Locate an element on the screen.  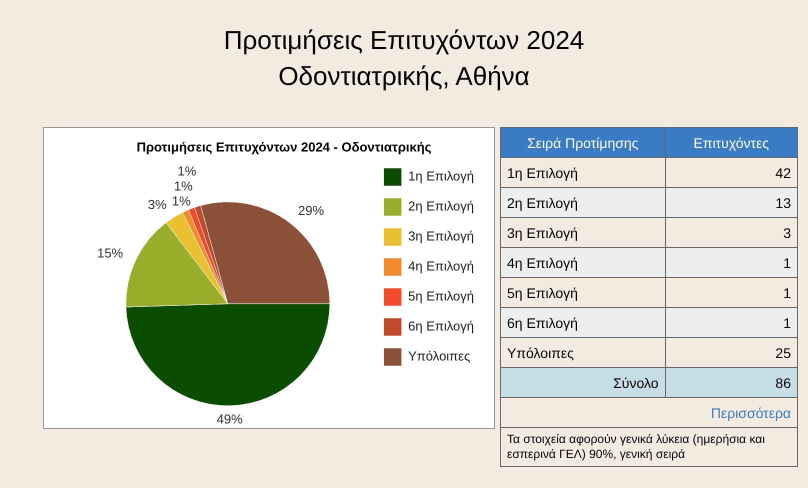
legend-label: Υπόλοιπες is located at coordinates (439, 356).